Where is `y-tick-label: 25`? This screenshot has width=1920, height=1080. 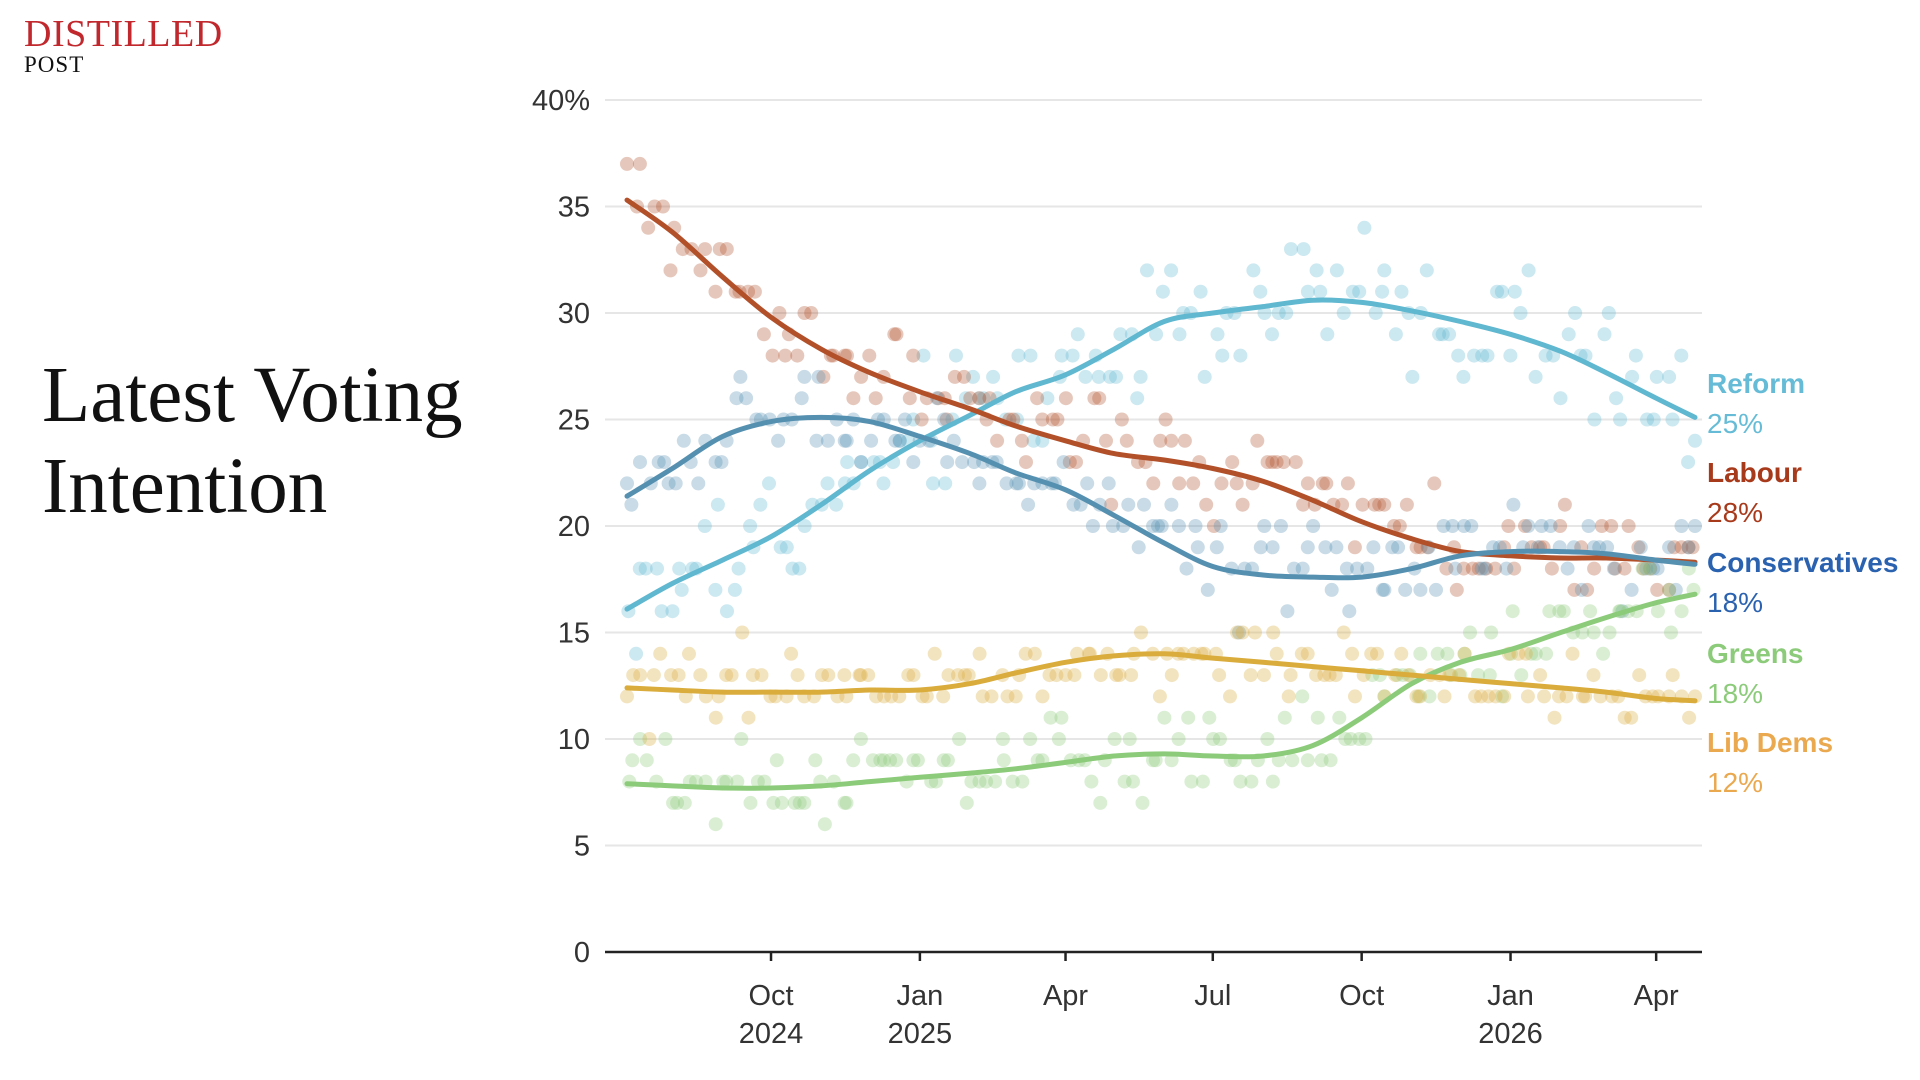 y-tick-label: 25 is located at coordinates (574, 421).